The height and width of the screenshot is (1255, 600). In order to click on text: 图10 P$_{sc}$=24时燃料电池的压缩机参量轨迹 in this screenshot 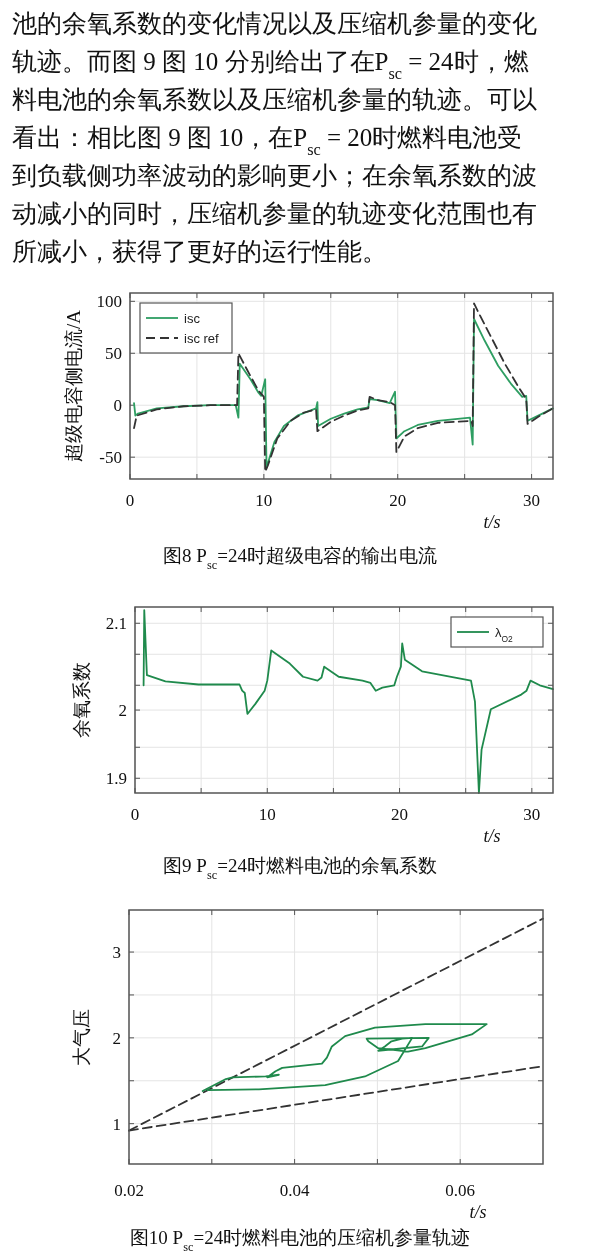, I will do `click(300, 1240)`.